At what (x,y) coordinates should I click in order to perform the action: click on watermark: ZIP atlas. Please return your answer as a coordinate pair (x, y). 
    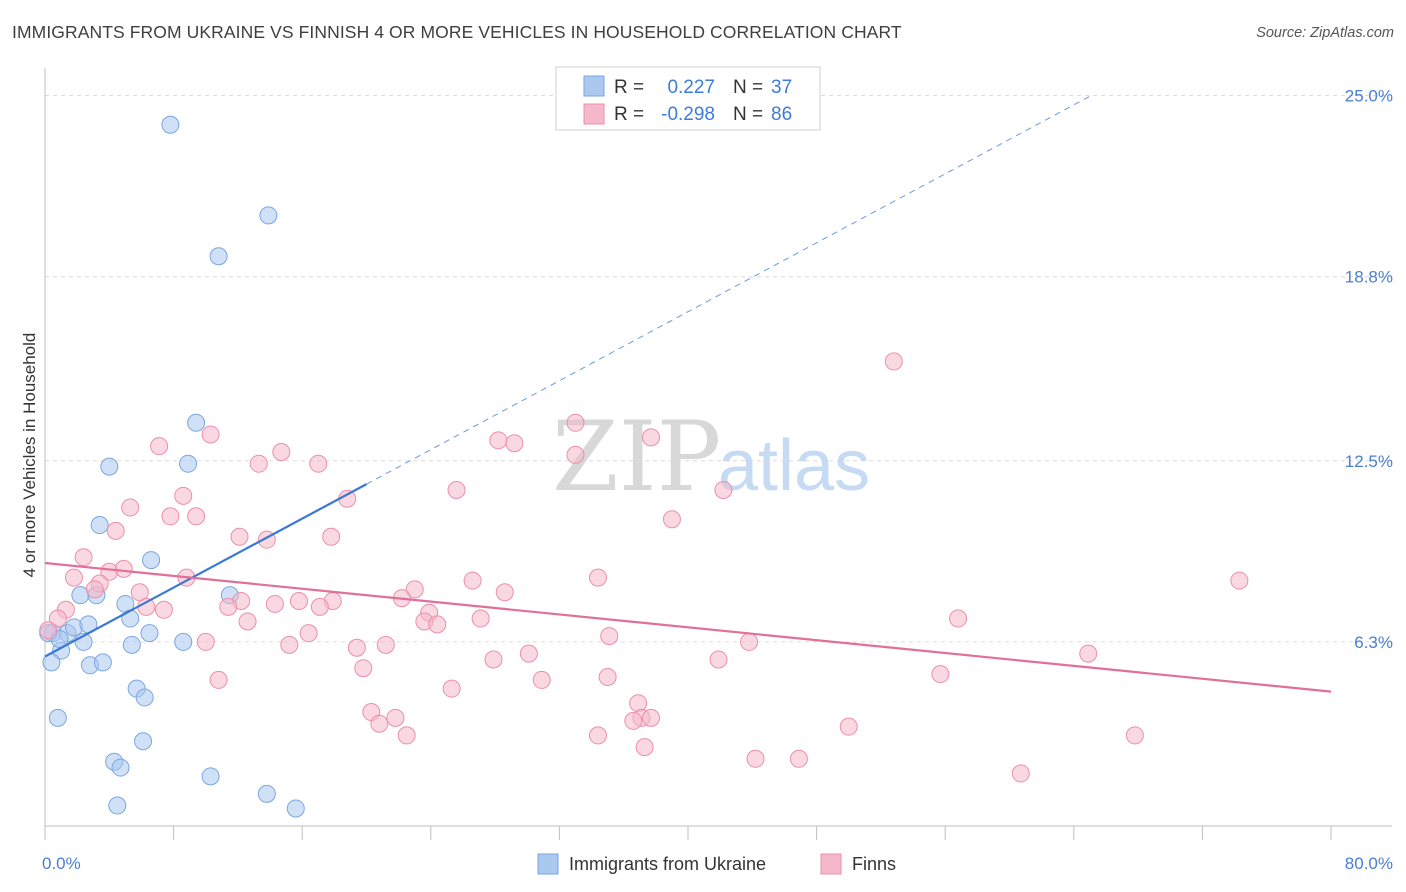
    Looking at the image, I should click on (711, 457).